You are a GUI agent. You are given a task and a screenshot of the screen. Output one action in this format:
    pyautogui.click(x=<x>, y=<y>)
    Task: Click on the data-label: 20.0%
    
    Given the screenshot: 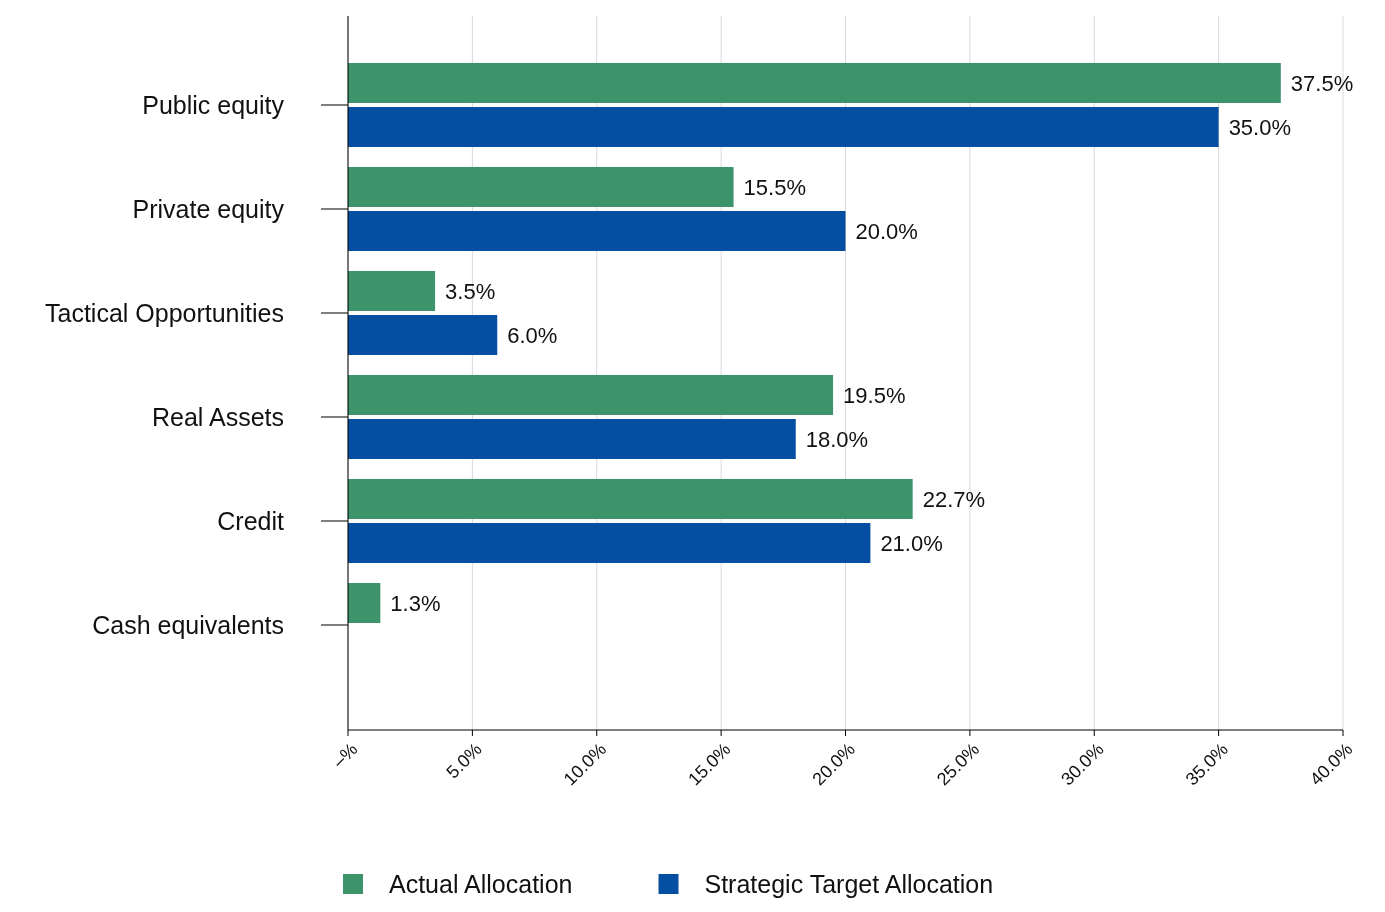 What is the action you would take?
    pyautogui.click(x=886, y=231)
    